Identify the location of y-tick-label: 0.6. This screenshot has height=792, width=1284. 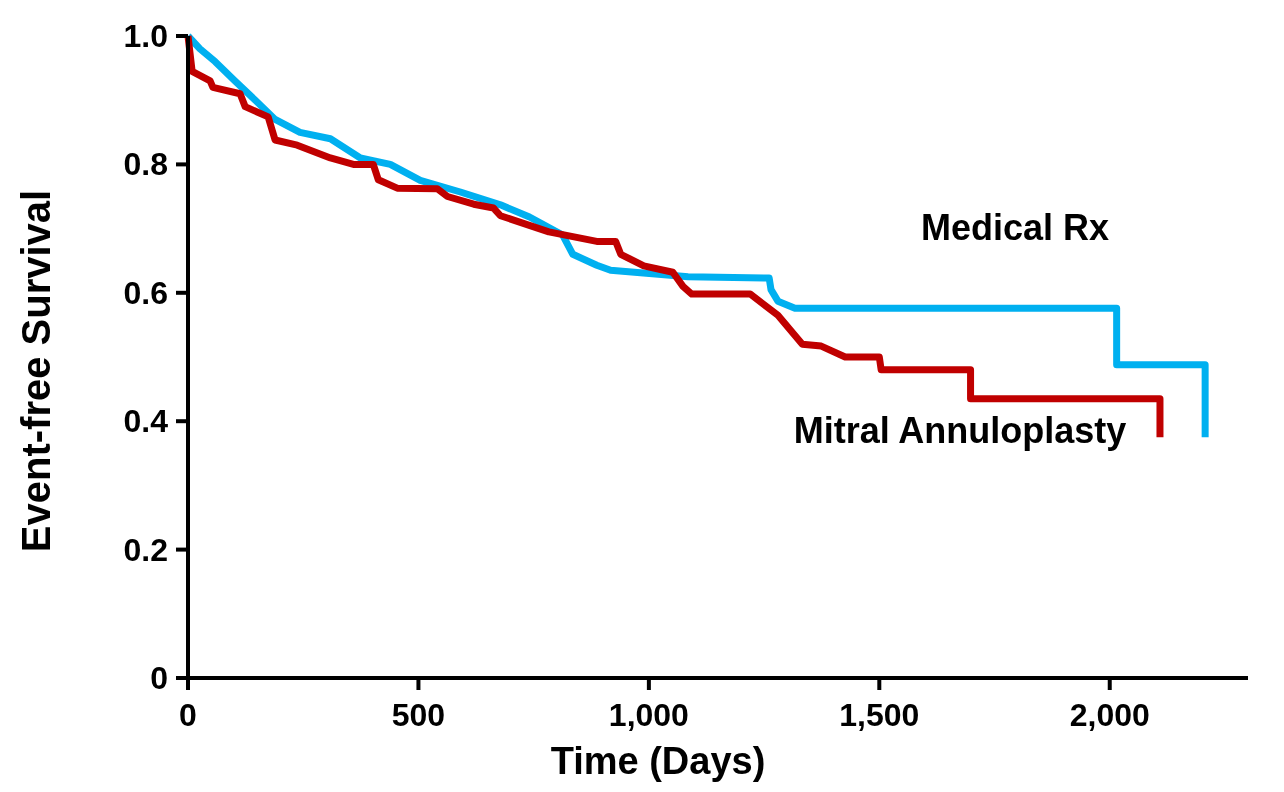
(145, 292).